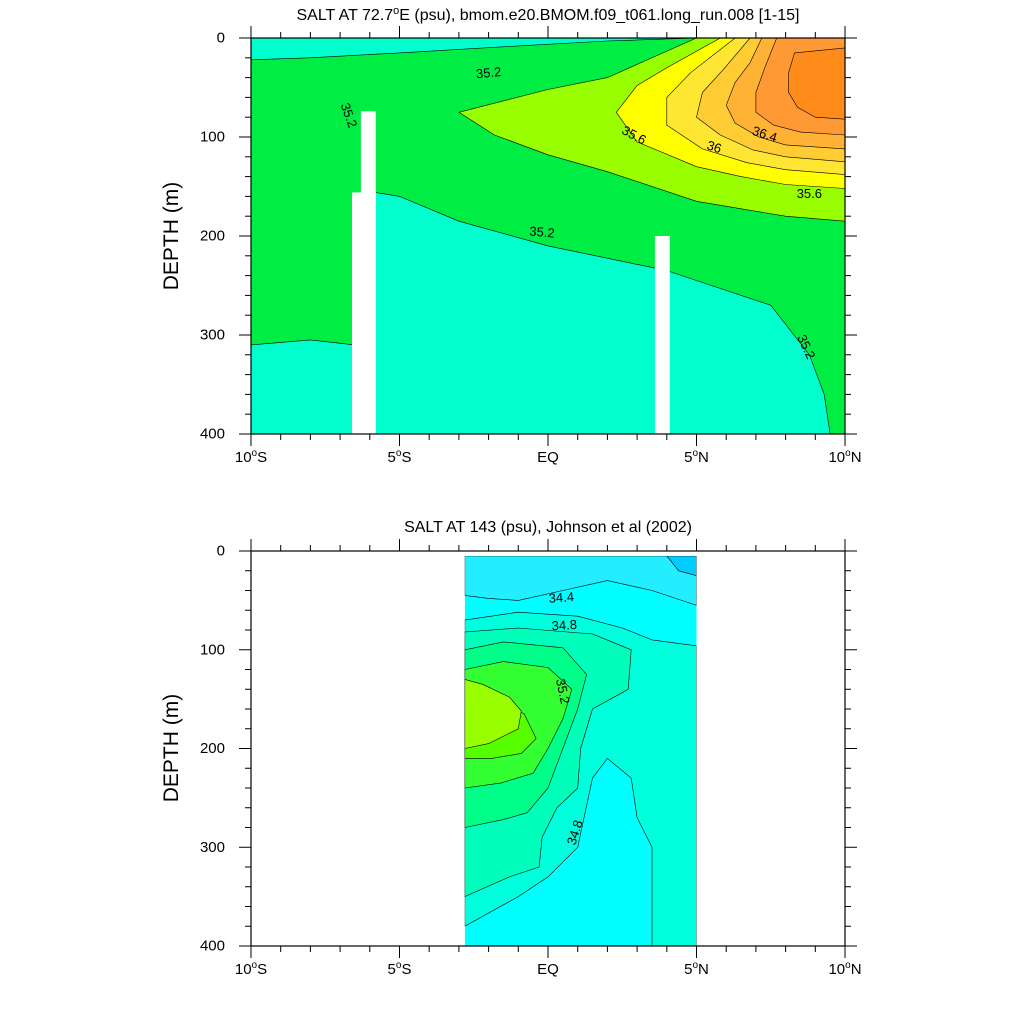  What do you see at coordinates (548, 527) in the screenshot?
I see `chart-title: SALT AT 143 (psu), Johnson et al (2002)` at bounding box center [548, 527].